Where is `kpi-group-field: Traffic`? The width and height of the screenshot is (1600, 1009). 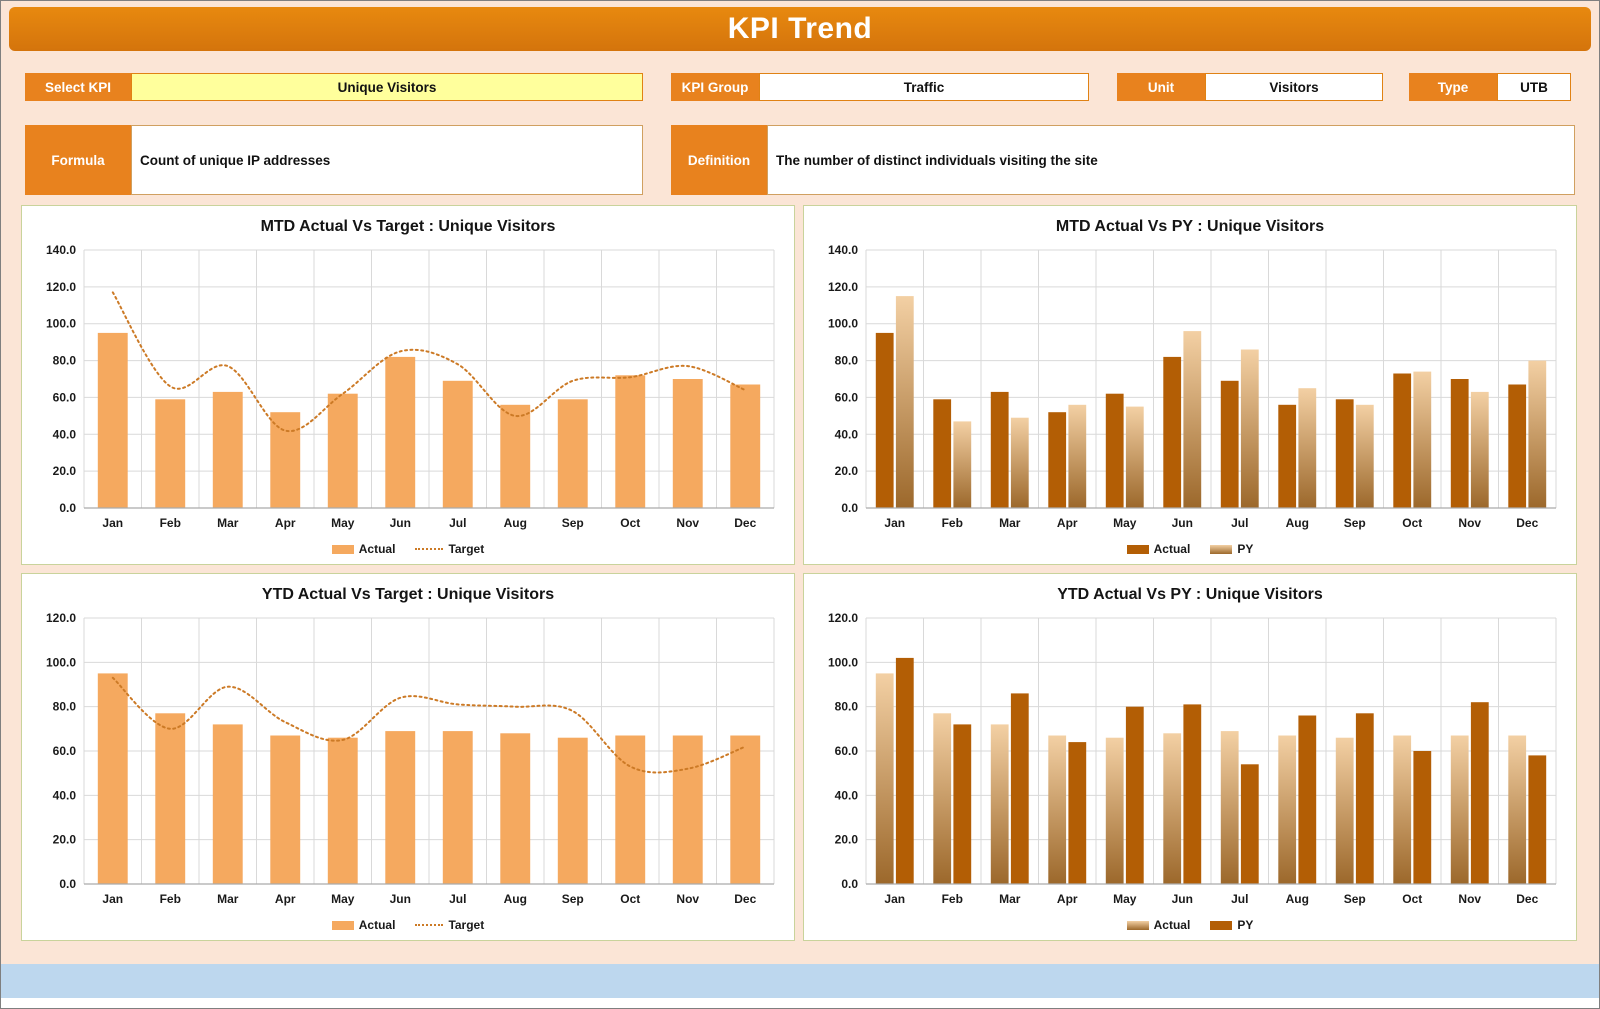
kpi-group-field: Traffic is located at coordinates (924, 87).